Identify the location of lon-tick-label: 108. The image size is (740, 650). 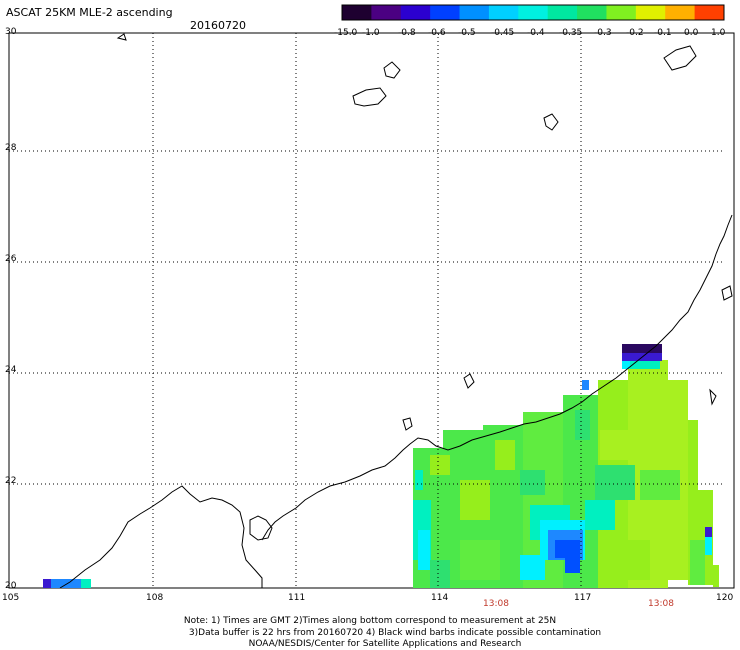
(155, 598).